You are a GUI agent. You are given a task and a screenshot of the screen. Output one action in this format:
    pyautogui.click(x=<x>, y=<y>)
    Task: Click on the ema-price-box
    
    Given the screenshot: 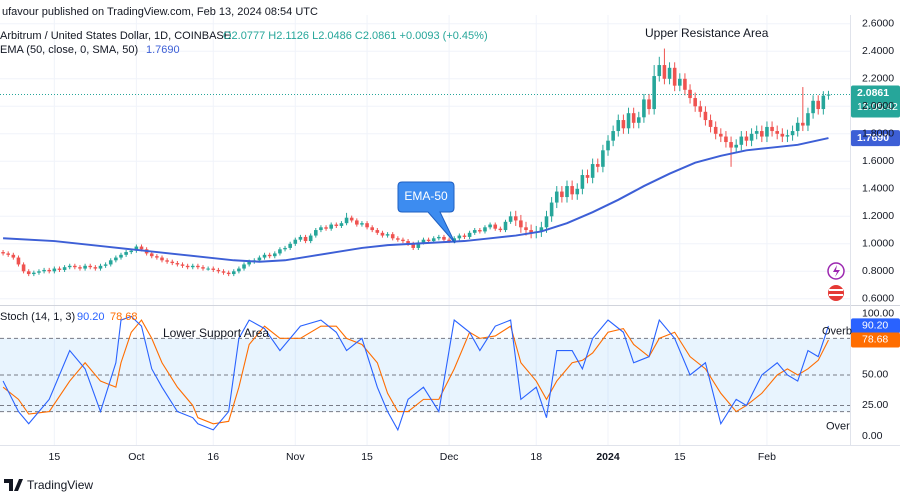 What is the action you would take?
    pyautogui.click(x=875, y=138)
    